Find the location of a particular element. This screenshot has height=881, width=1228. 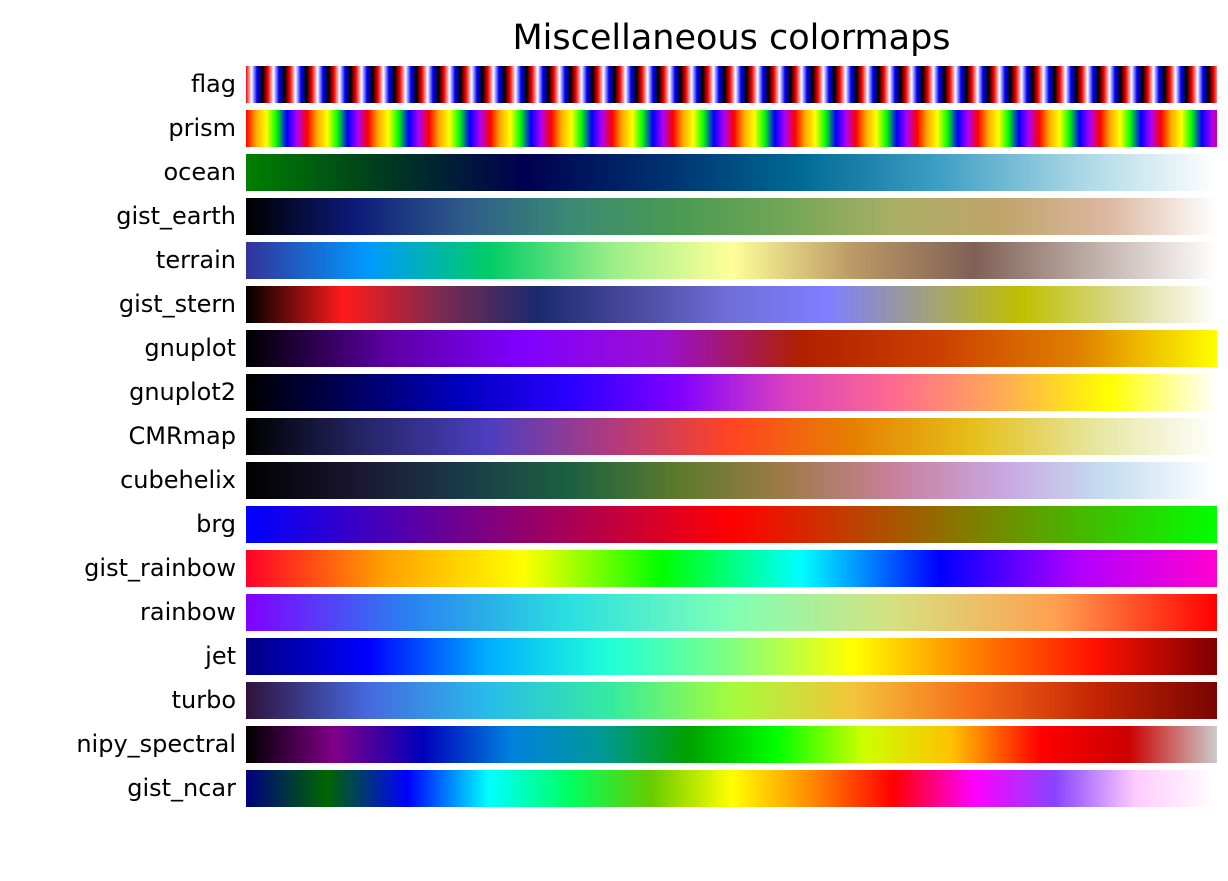

colormap-row: cubehelix is located at coordinates (614, 480).